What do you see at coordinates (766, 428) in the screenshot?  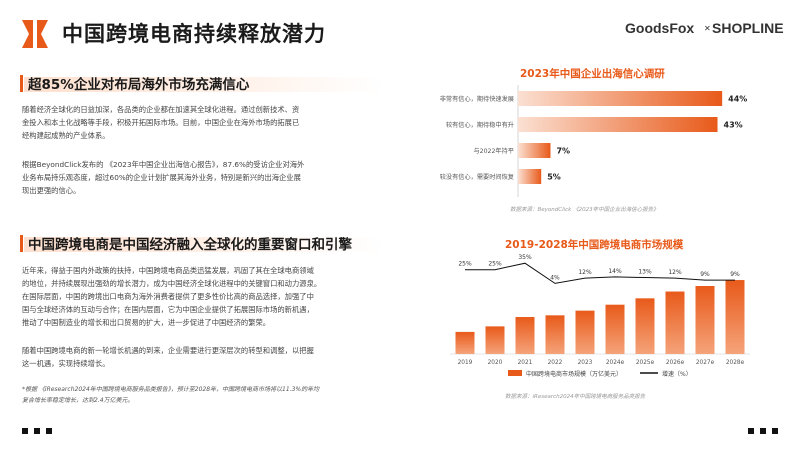 I see `page-dots-right` at bounding box center [766, 428].